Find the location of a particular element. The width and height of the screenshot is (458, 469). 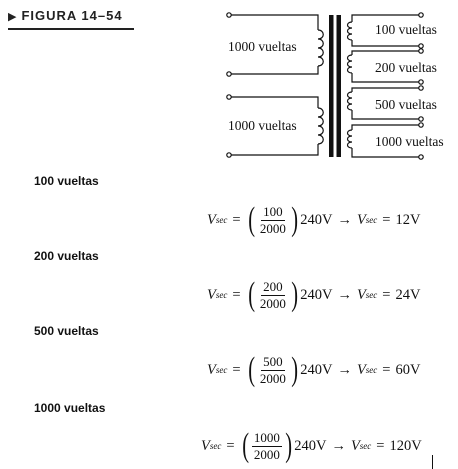

core-bar-right is located at coordinates (338, 86).